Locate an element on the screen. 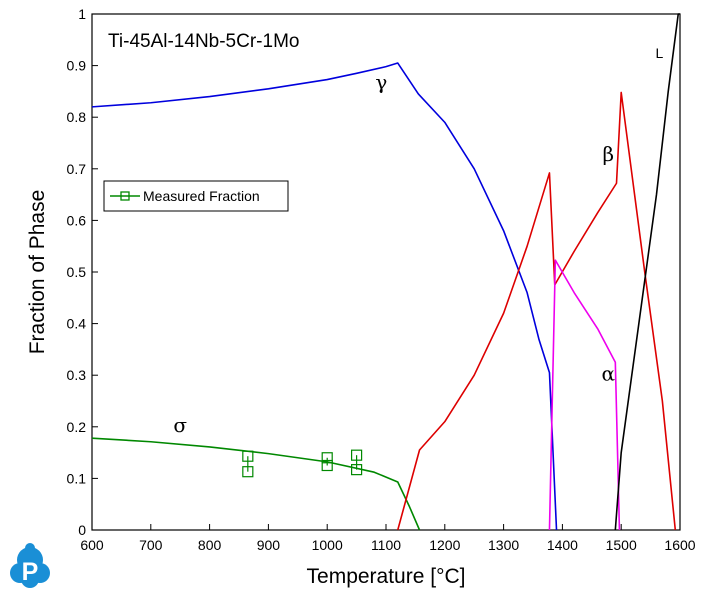  x-tick-label: 600 is located at coordinates (92, 545).